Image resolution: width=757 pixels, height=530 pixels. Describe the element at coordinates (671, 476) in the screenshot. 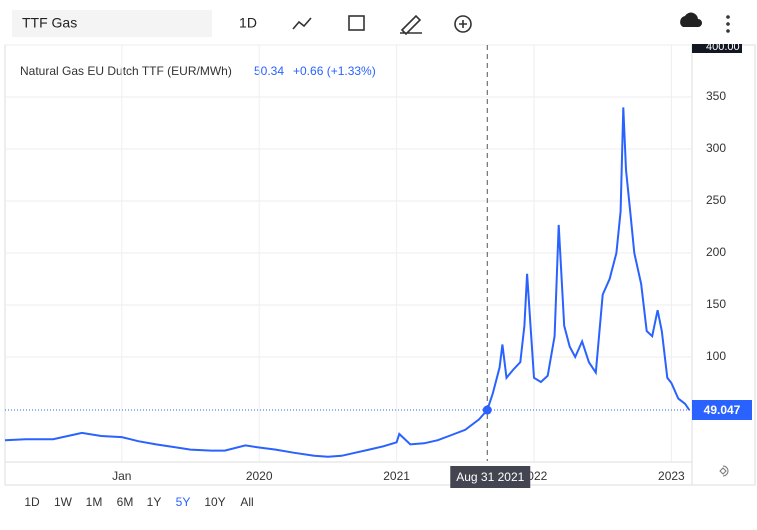

I see `x-tick-label: 2023` at that location.